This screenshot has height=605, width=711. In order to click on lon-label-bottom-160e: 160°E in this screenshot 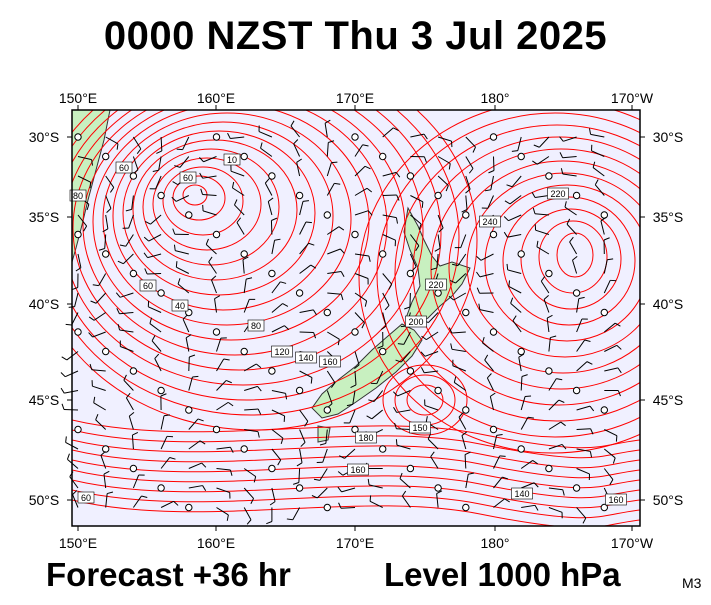, I will do `click(216, 543)`.